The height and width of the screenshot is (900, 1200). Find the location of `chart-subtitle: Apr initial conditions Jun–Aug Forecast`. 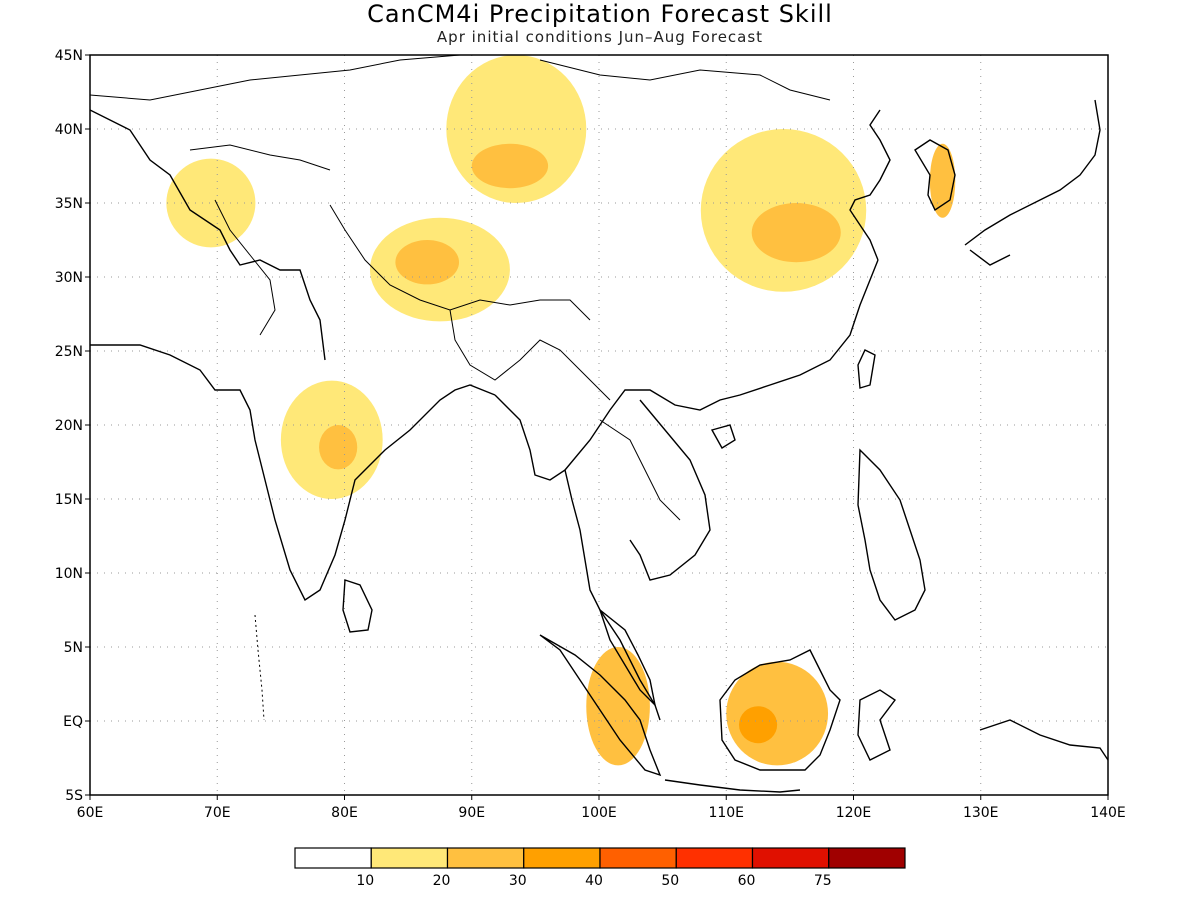

chart-subtitle: Apr initial conditions Jun–Aug Forecast is located at coordinates (600, 37).